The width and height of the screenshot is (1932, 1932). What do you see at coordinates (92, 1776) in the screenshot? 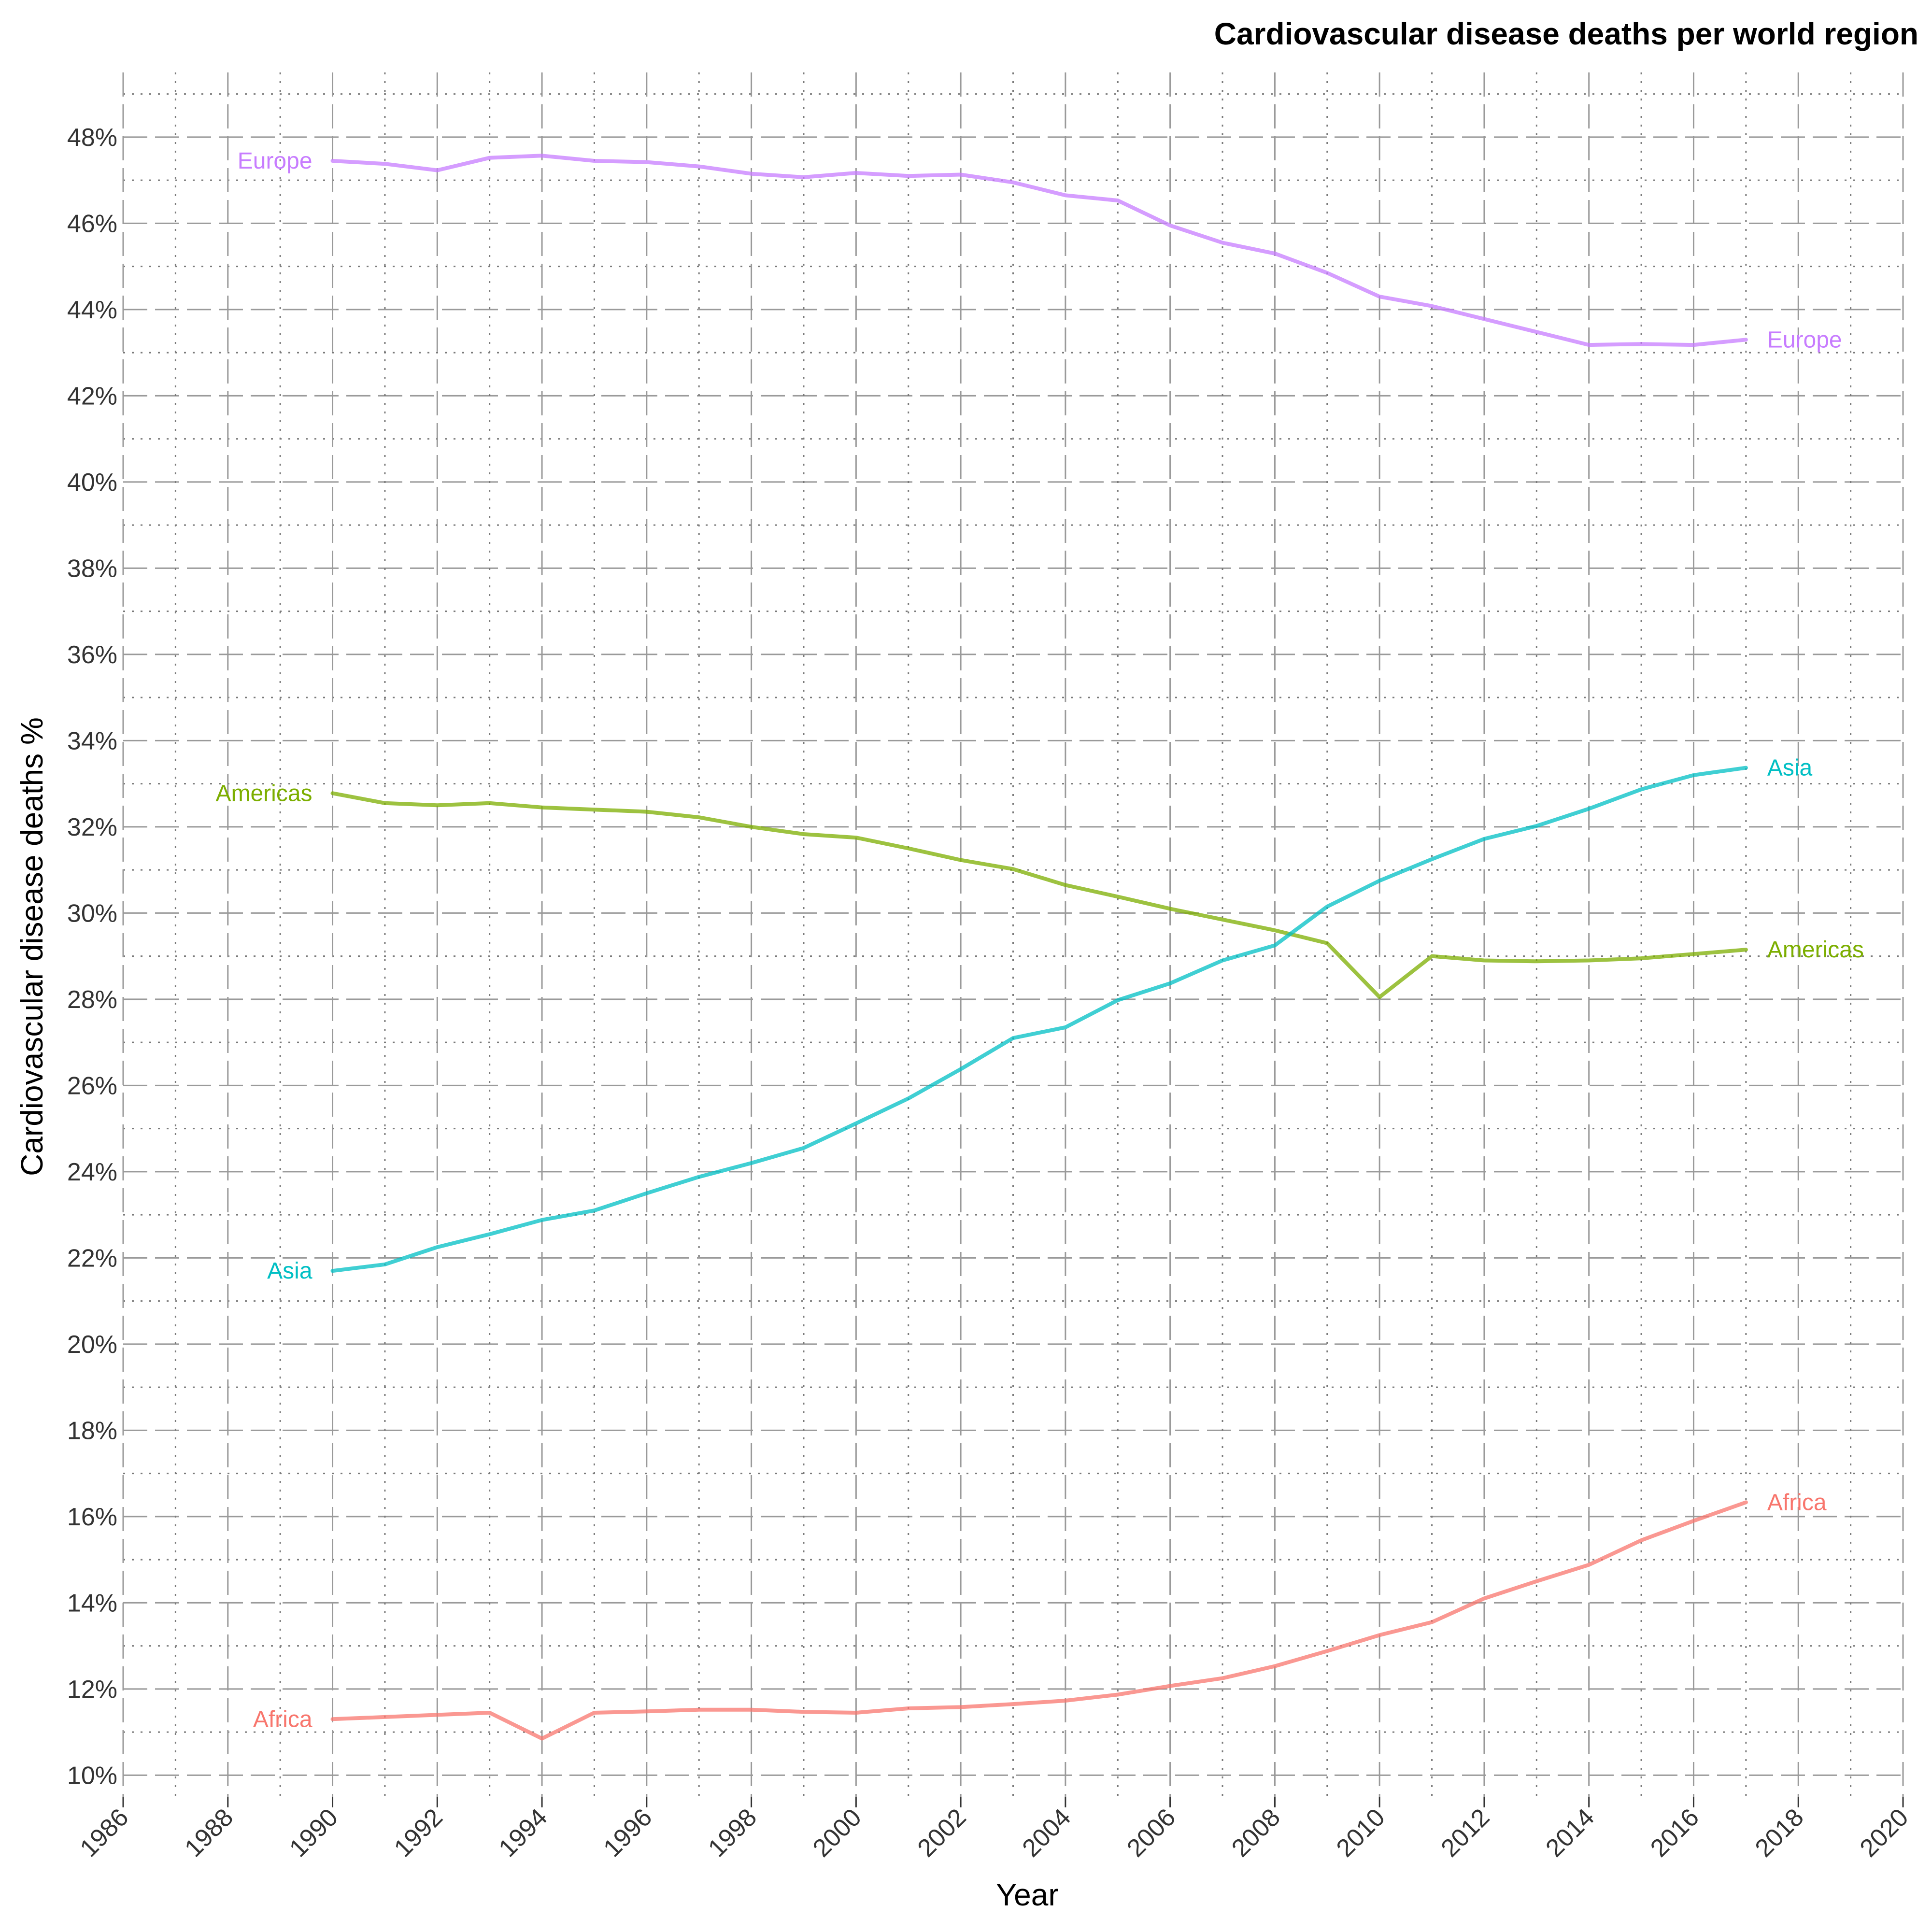
I see `y-tick-label: 10%` at bounding box center [92, 1776].